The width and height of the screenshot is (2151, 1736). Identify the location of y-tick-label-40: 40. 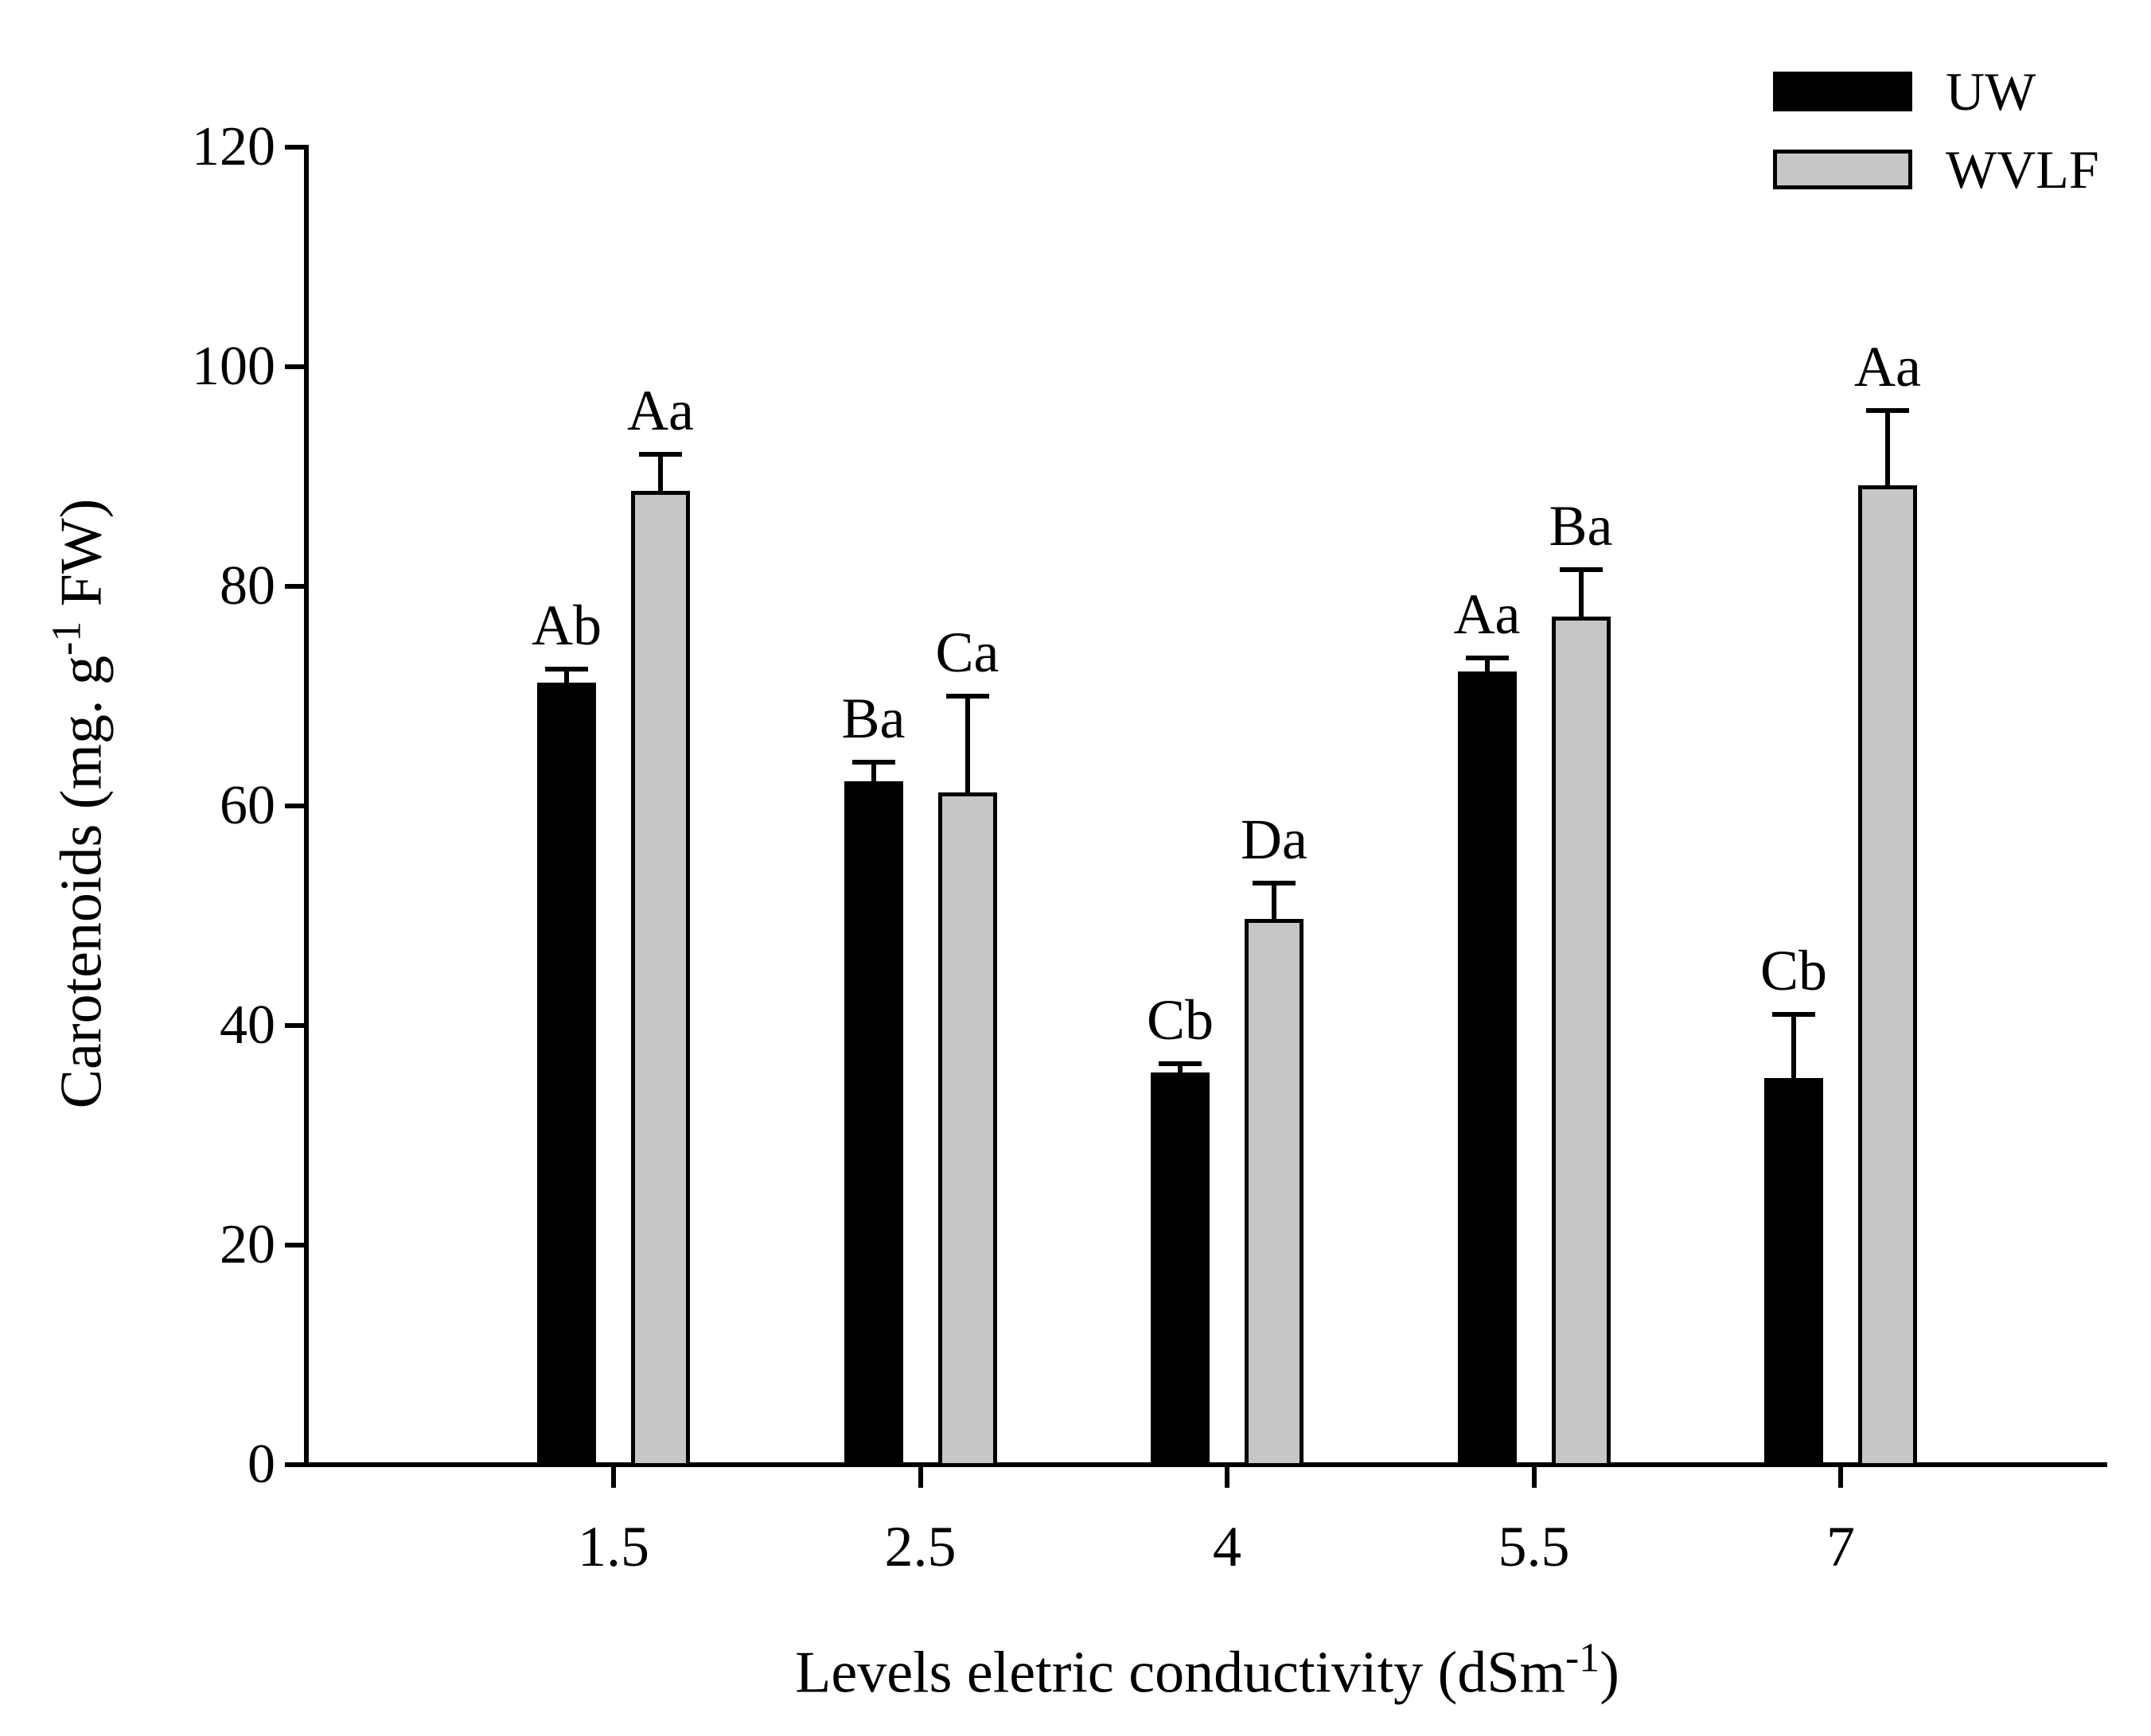
(247, 1025).